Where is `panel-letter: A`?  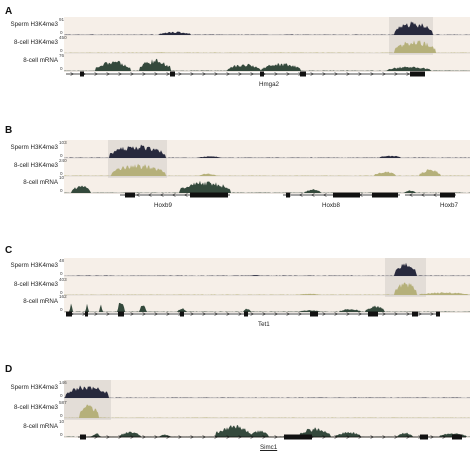
panel-letter: A is located at coordinates (9, 11).